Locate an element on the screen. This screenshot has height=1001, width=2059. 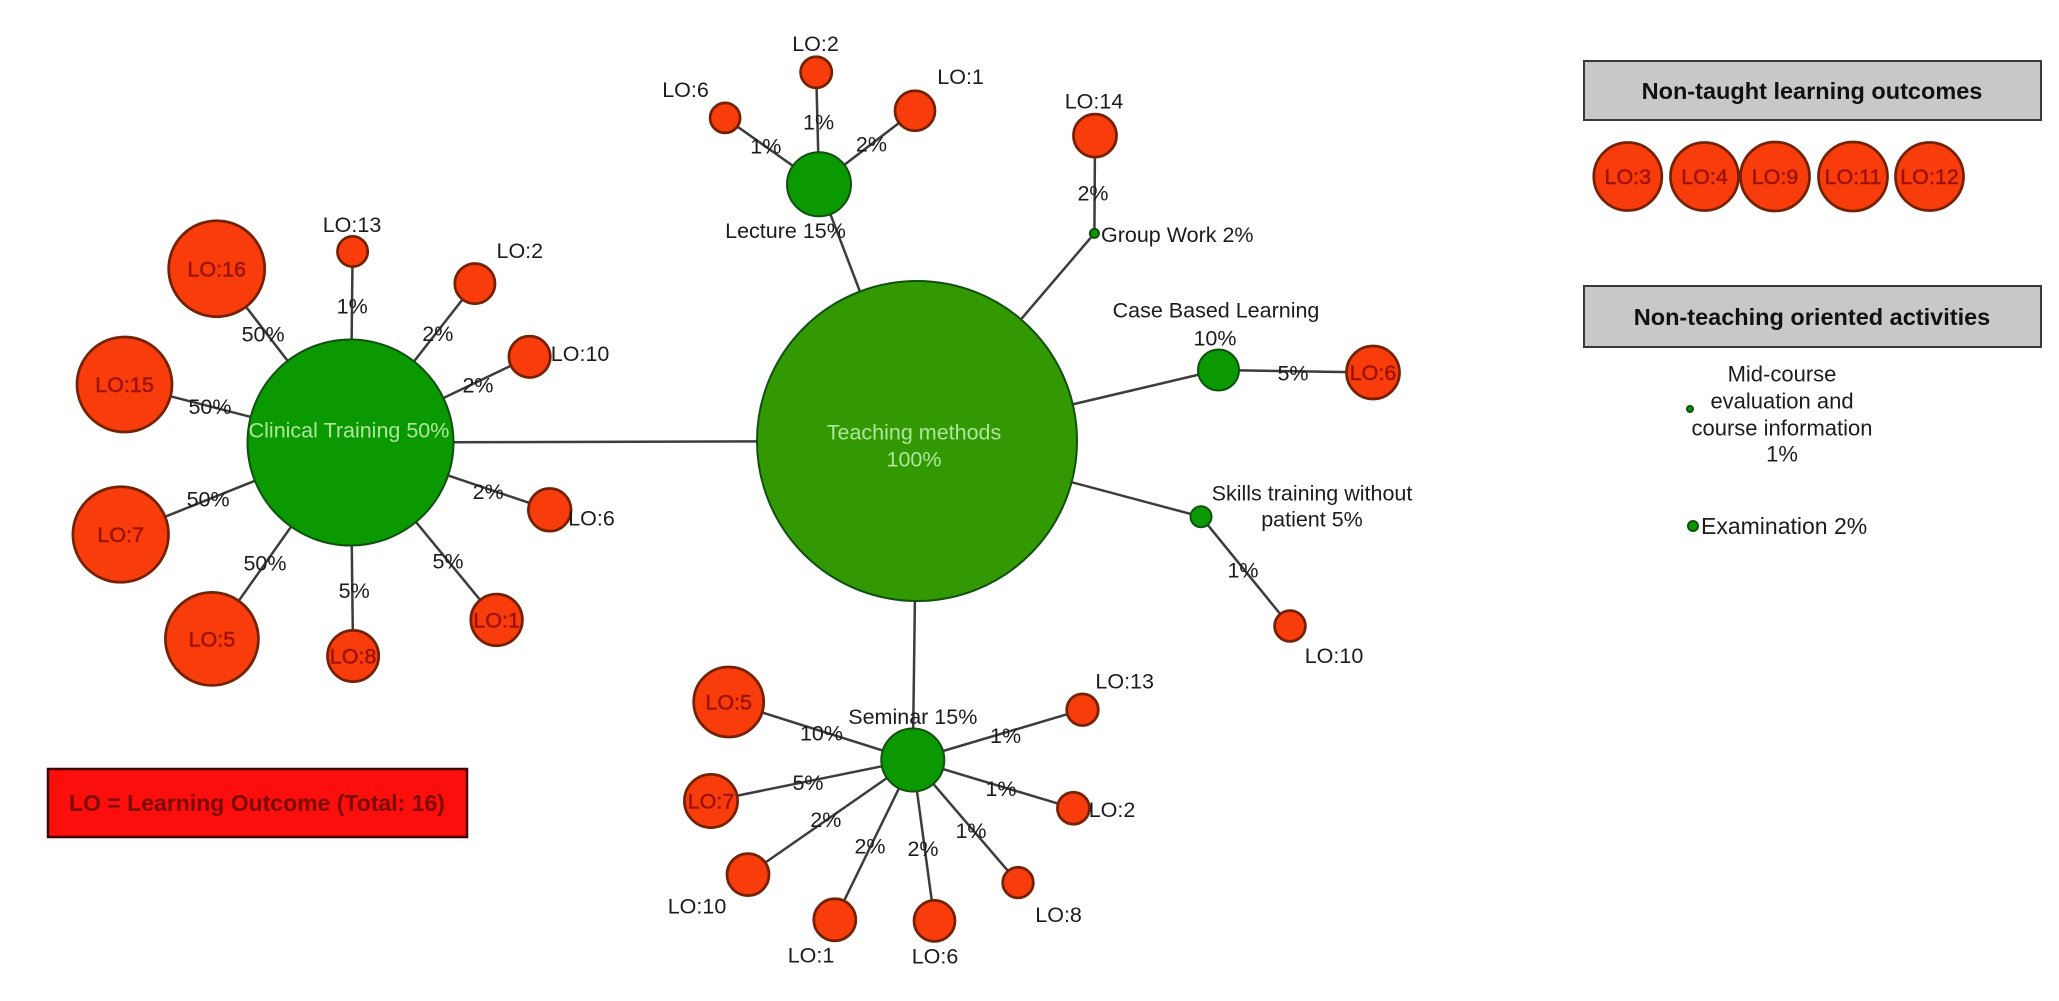
svg-text: evaluation and is located at coordinates (1781, 401).